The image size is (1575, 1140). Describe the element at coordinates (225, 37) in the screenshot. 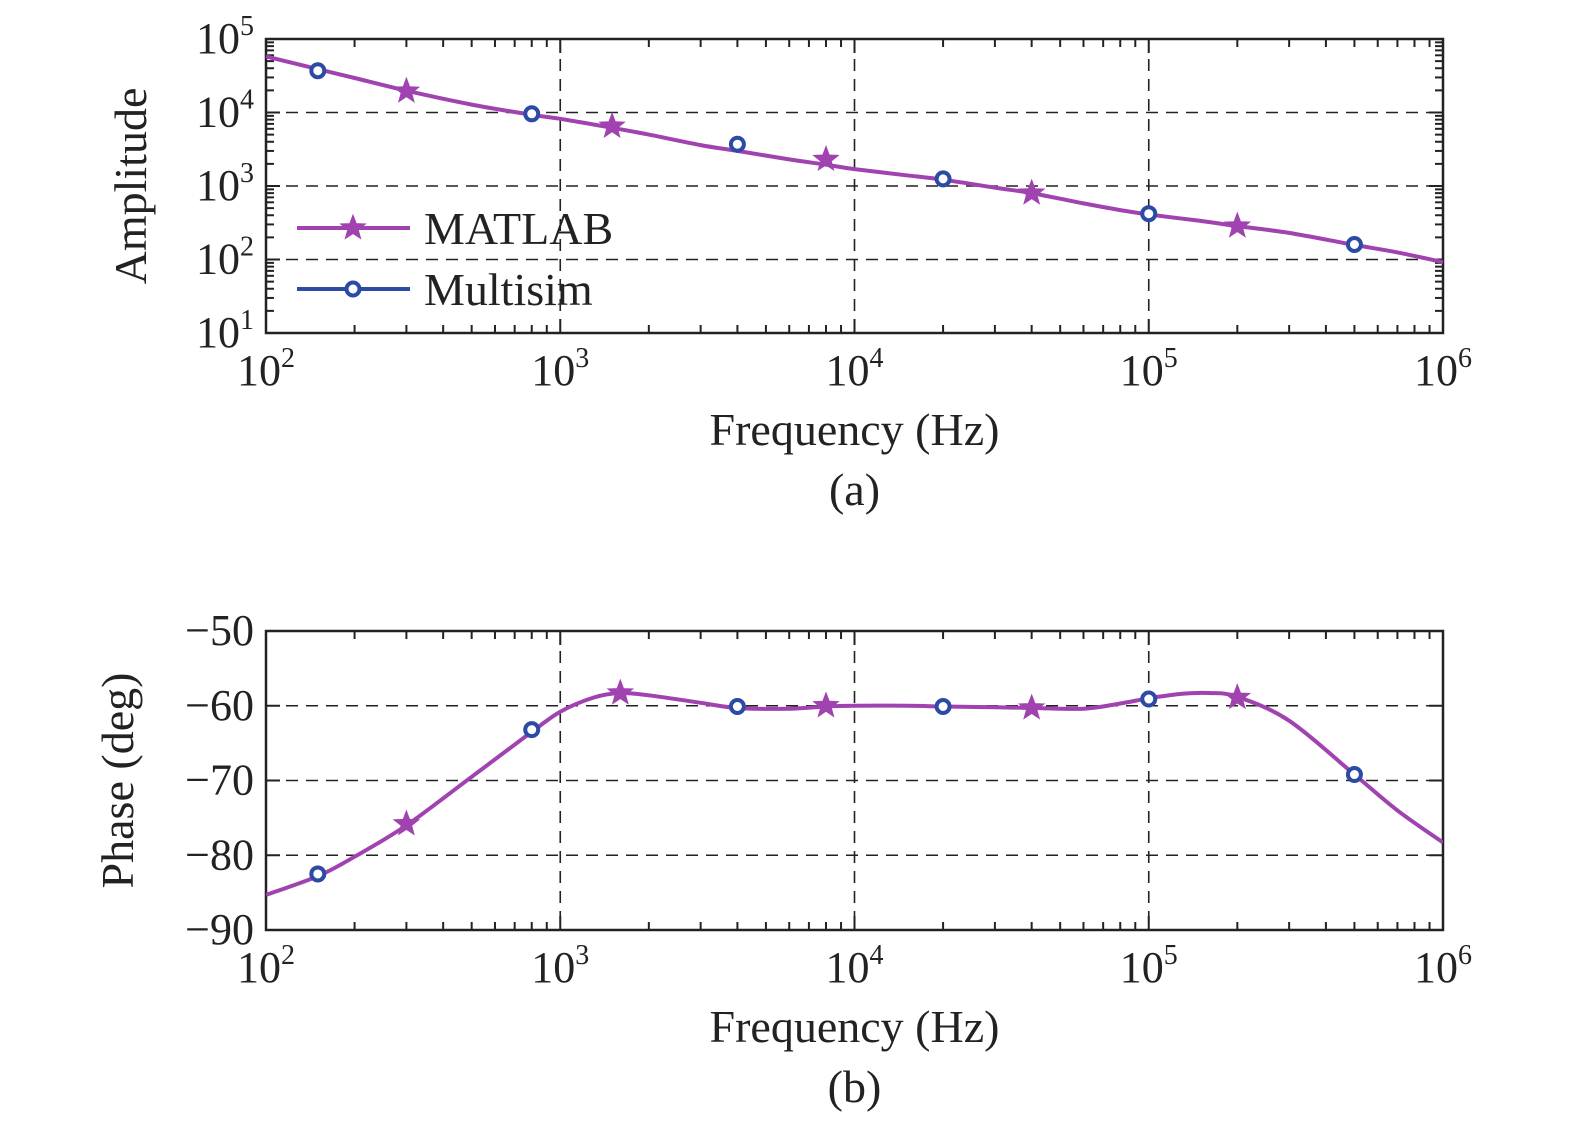

I see `y-tick-label: 10⁵` at that location.